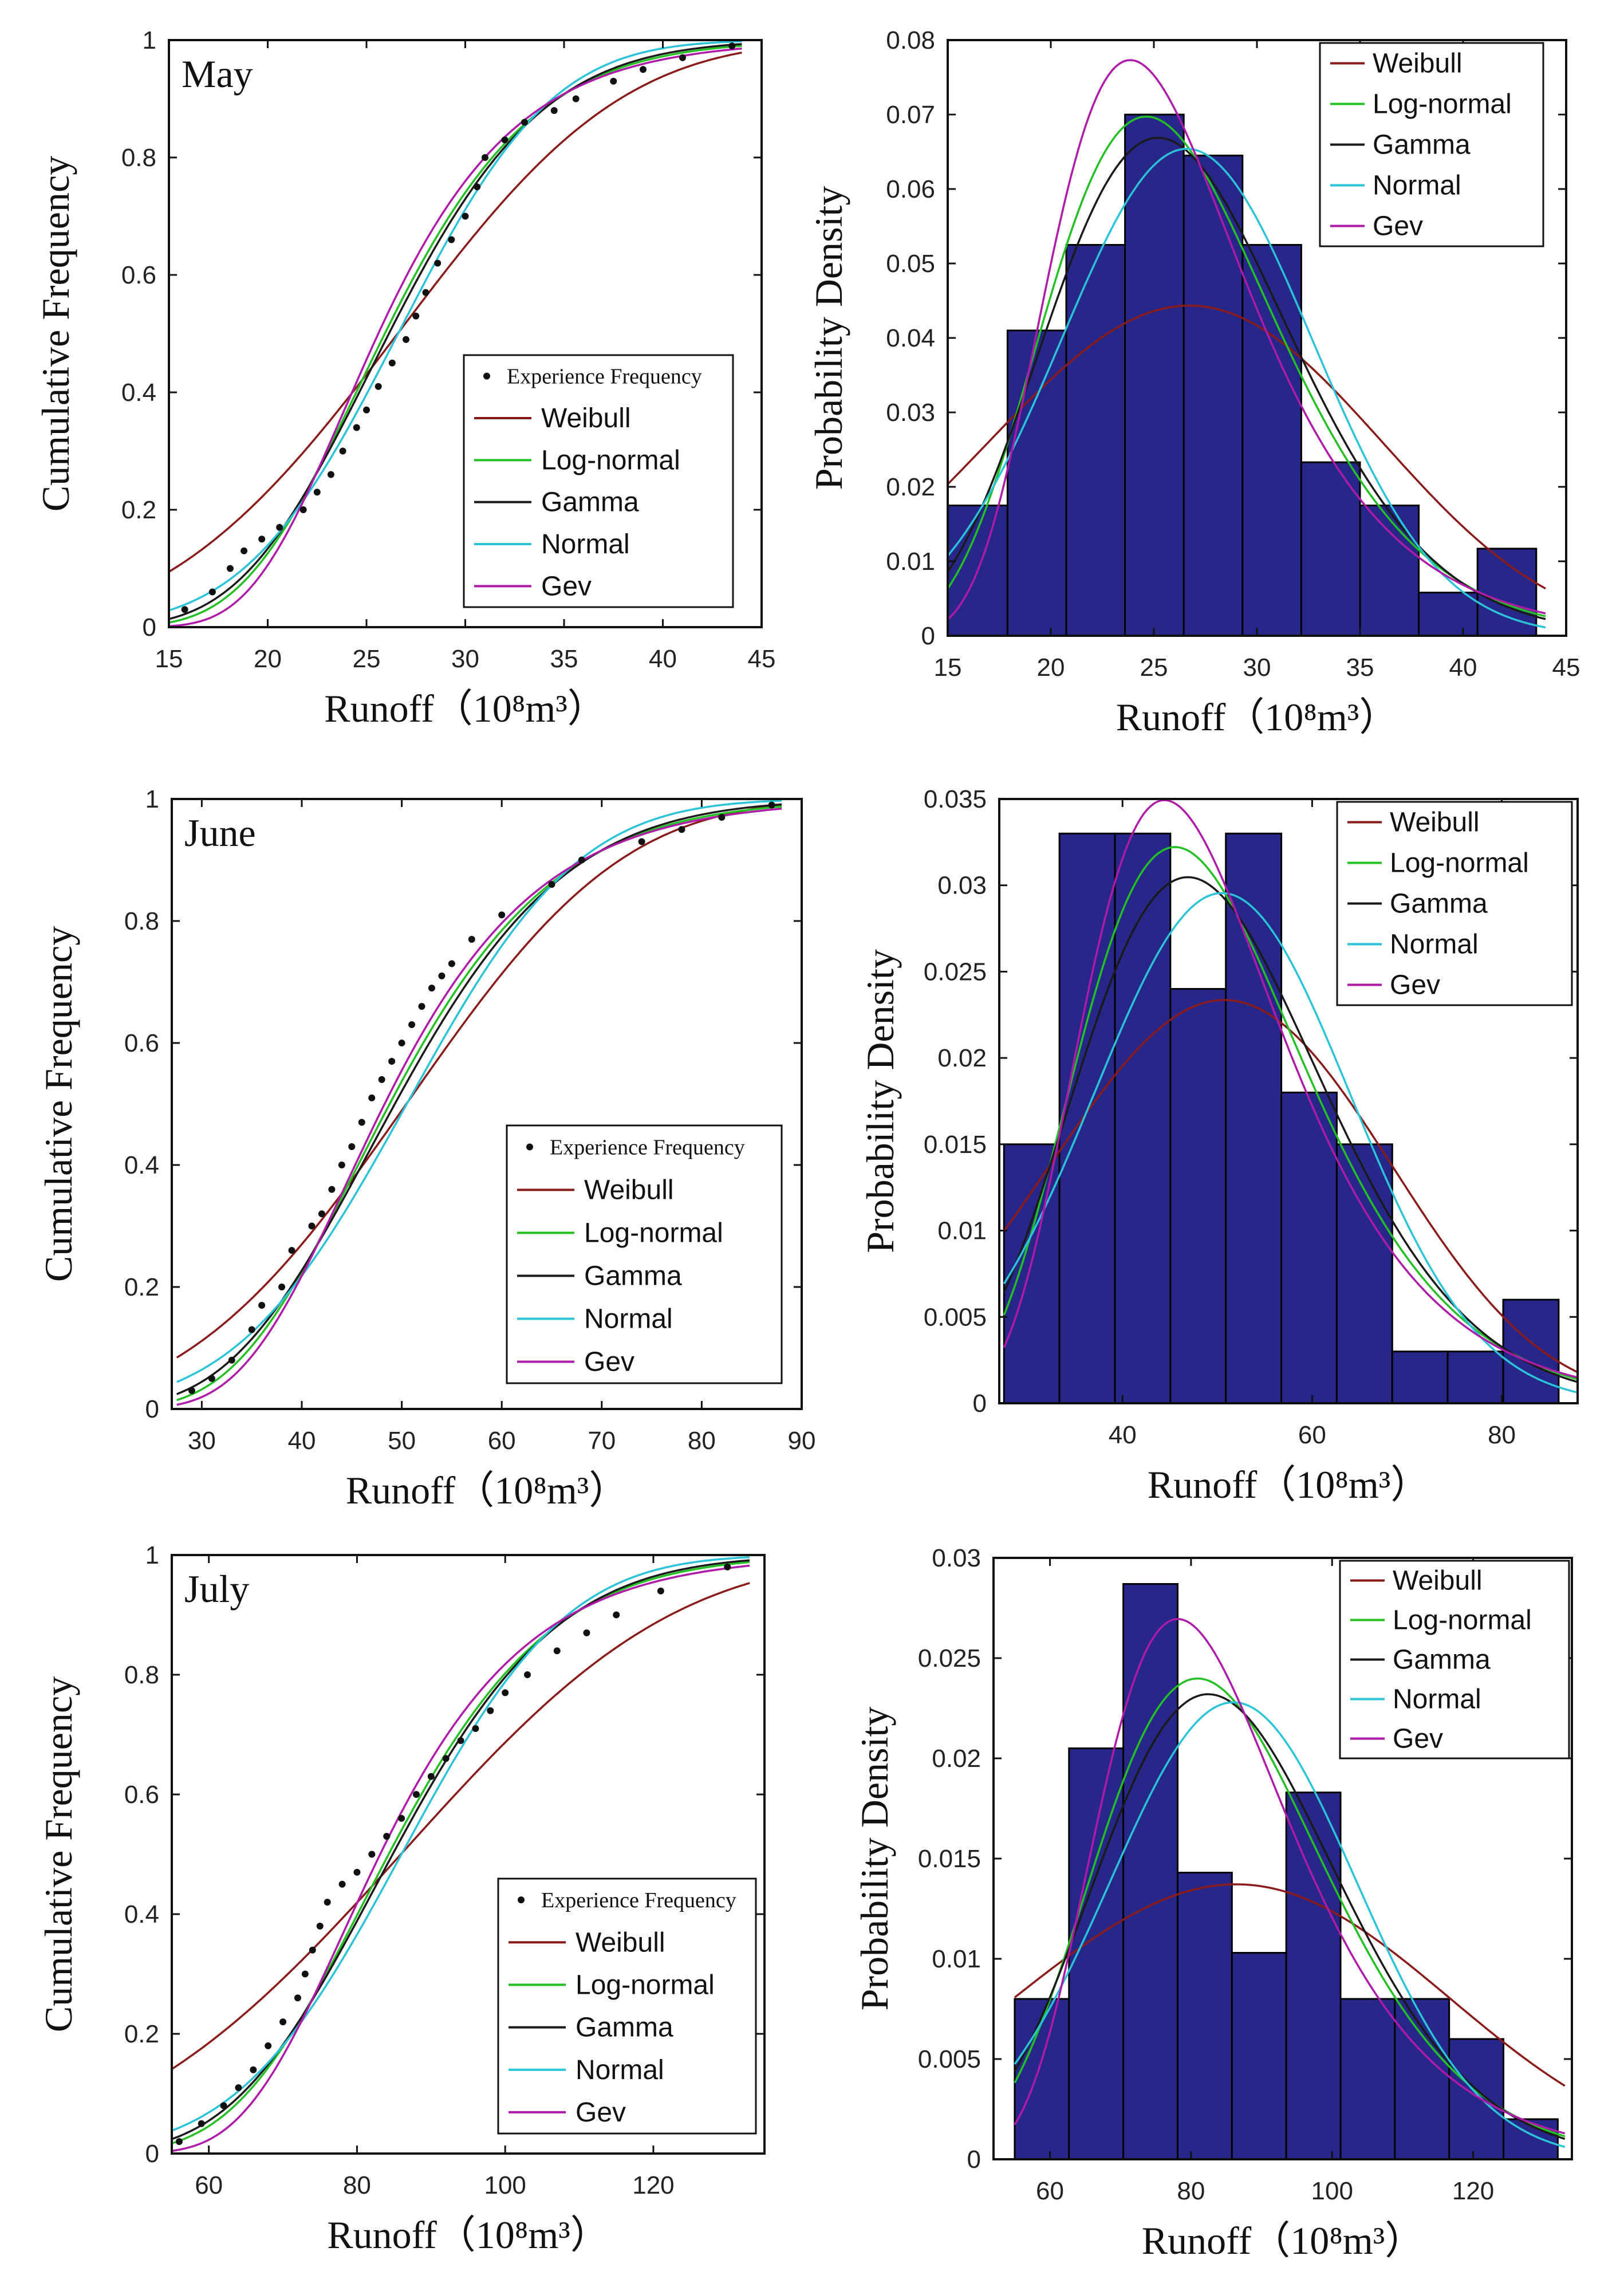  Describe the element at coordinates (1418, 64) in the screenshot. I see `legend-label: Weibull` at that location.